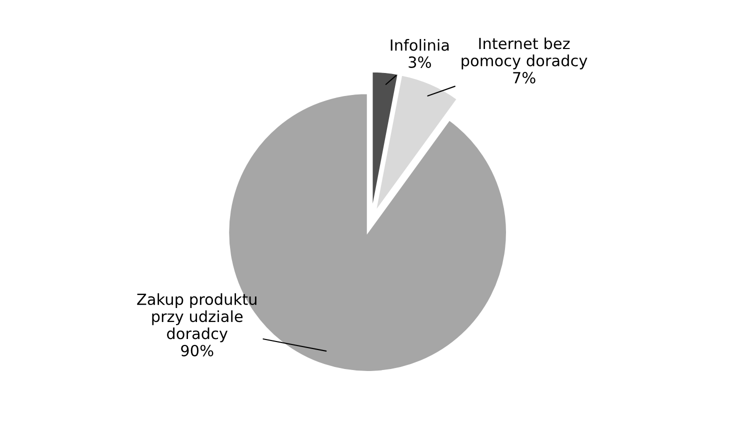  What do you see at coordinates (524, 78) in the screenshot?
I see `data-label: 7%` at bounding box center [524, 78].